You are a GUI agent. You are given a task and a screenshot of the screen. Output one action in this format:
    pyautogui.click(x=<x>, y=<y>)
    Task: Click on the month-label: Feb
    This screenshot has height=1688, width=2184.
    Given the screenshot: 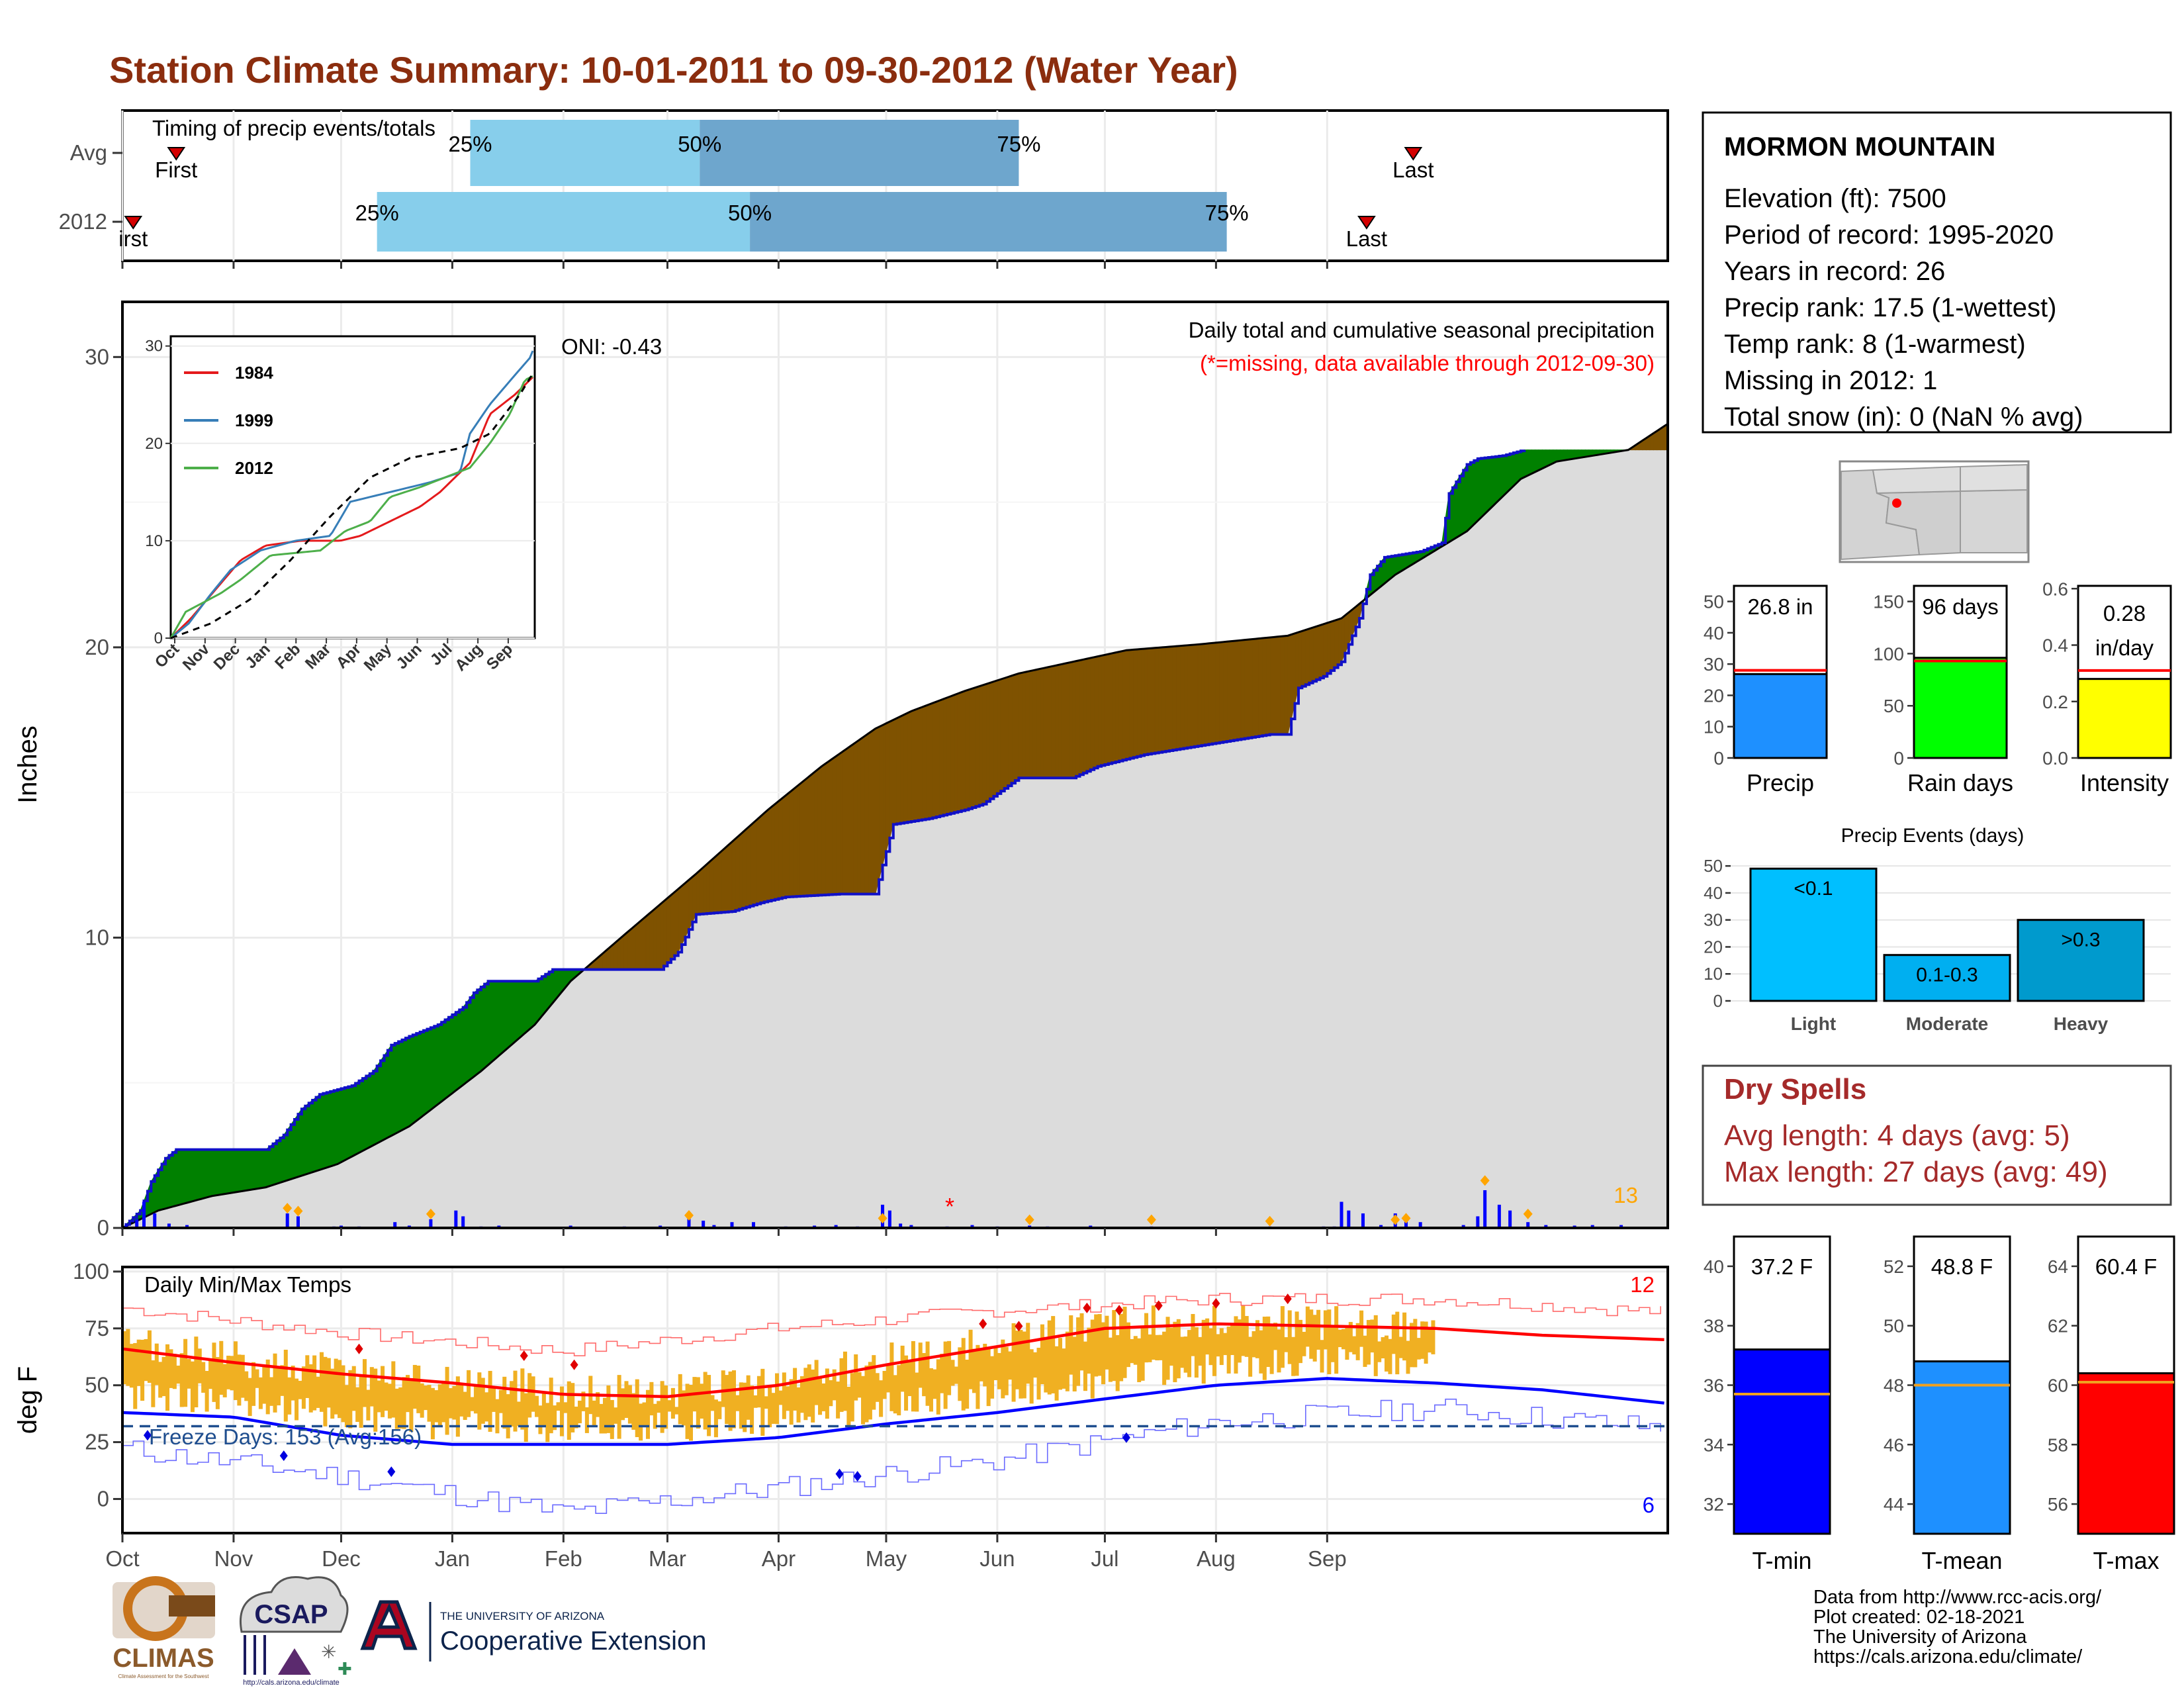 What is the action you would take?
    pyautogui.click(x=563, y=1558)
    